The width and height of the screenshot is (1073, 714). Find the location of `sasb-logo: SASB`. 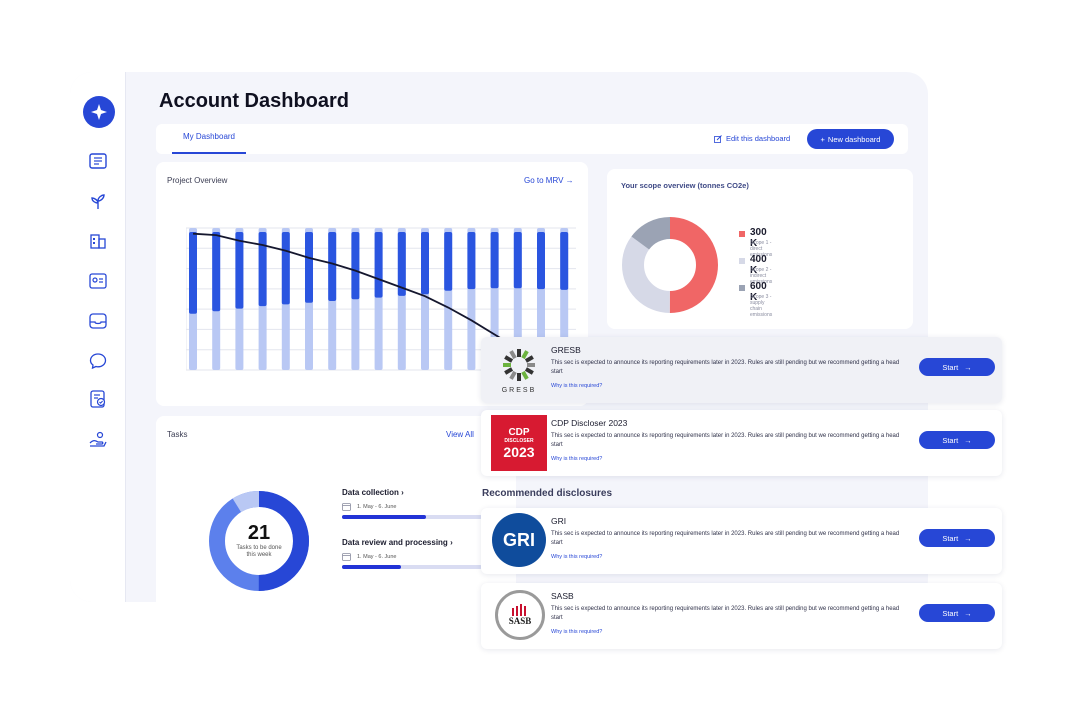

sasb-logo: SASB is located at coordinates (520, 615).